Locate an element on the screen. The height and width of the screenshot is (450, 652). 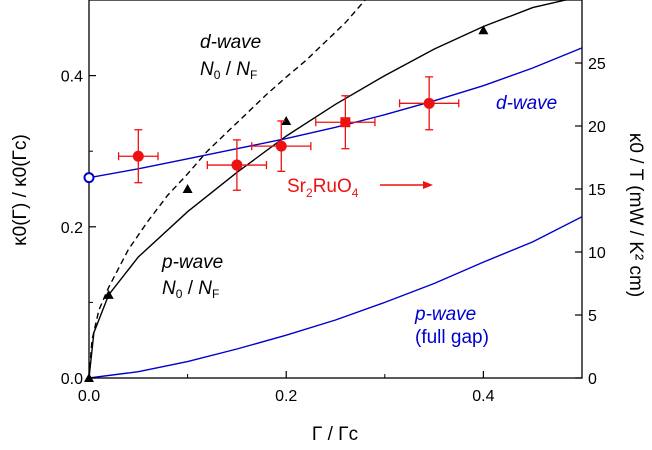
y-right-tick-label: 10 is located at coordinates (597, 253).